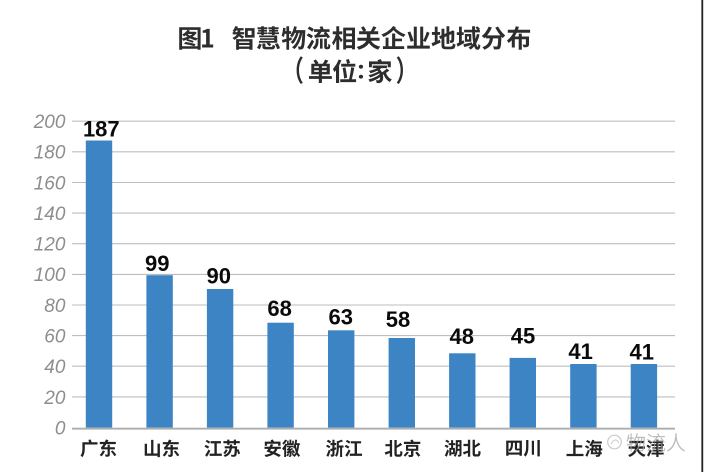  What do you see at coordinates (55, 306) in the screenshot?
I see `svg-text: 80` at bounding box center [55, 306].